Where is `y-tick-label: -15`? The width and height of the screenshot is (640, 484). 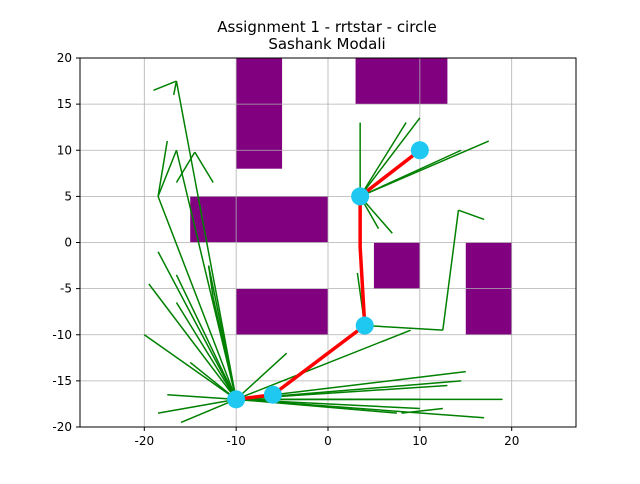
y-tick-label: -15 is located at coordinates (62, 381).